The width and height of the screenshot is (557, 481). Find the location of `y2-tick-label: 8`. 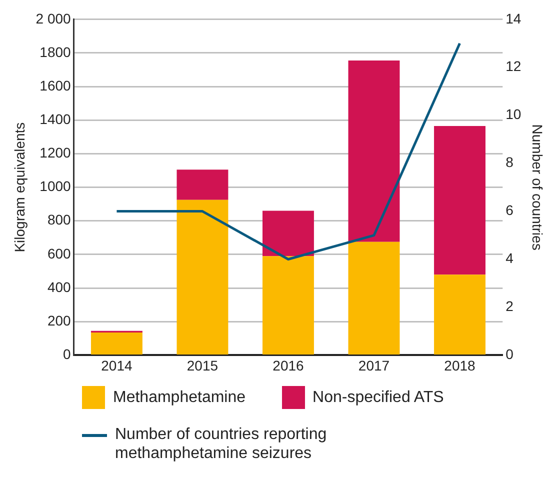

y2-tick-label: 8 is located at coordinates (510, 162).